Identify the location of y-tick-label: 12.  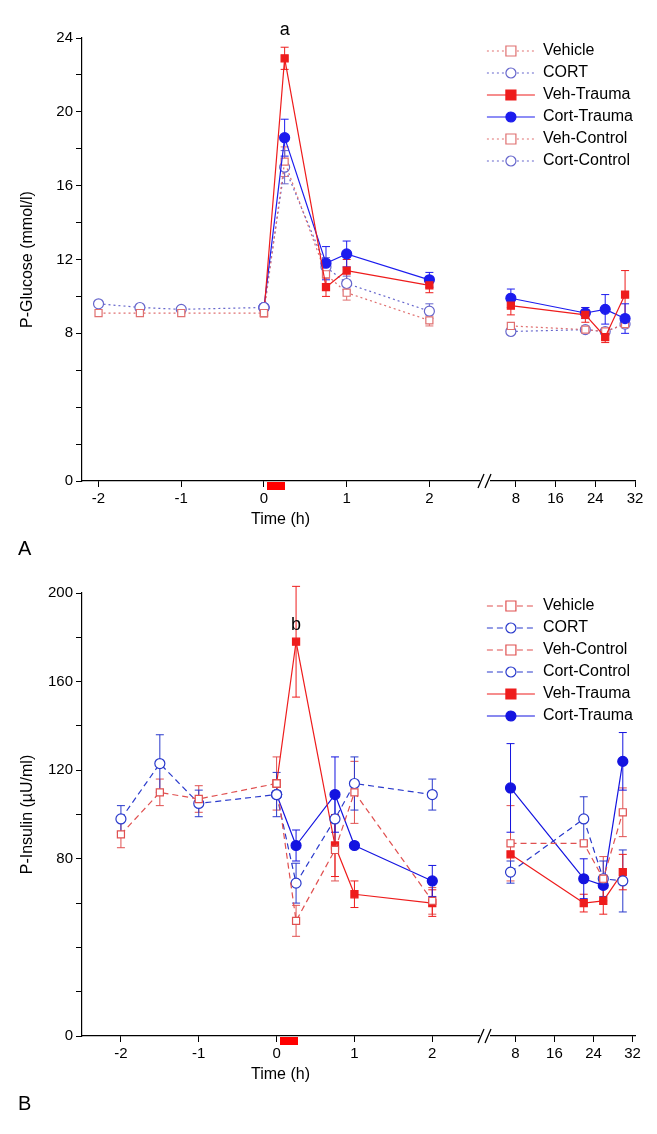
(64, 258).